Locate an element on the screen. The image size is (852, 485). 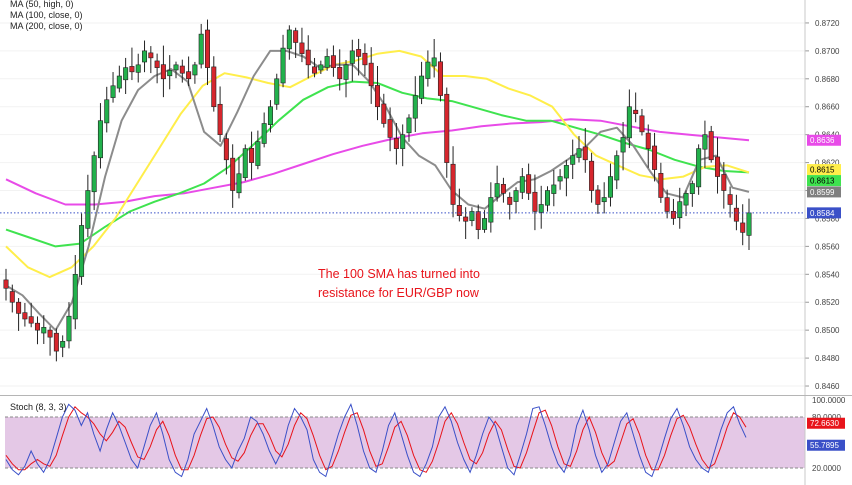
stoch-lines is located at coordinates (405, 440).